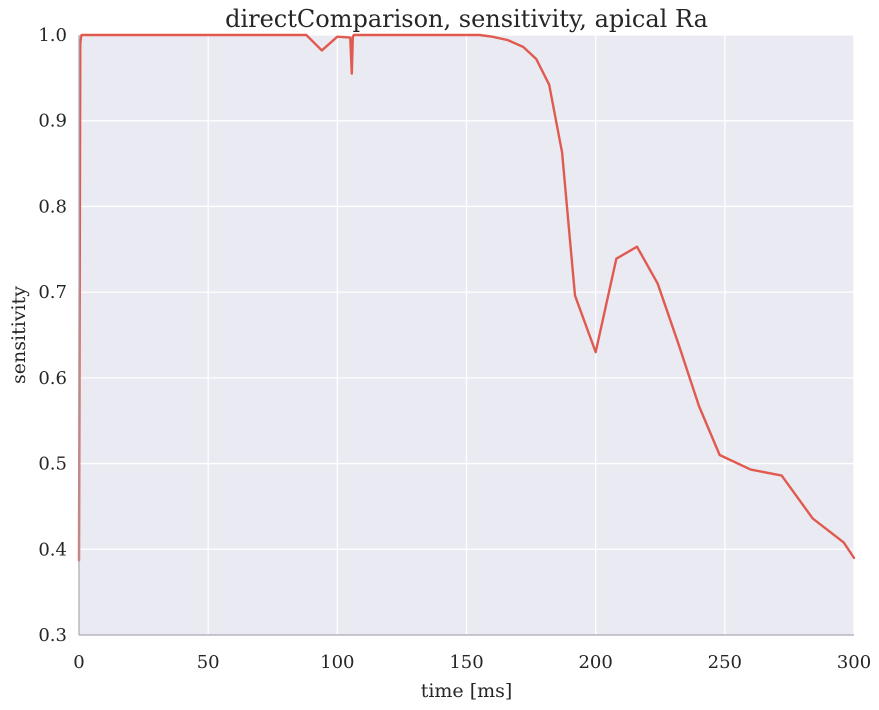 Image resolution: width=879 pixels, height=710 pixels. I want to click on x-tick-label: 200, so click(595, 662).